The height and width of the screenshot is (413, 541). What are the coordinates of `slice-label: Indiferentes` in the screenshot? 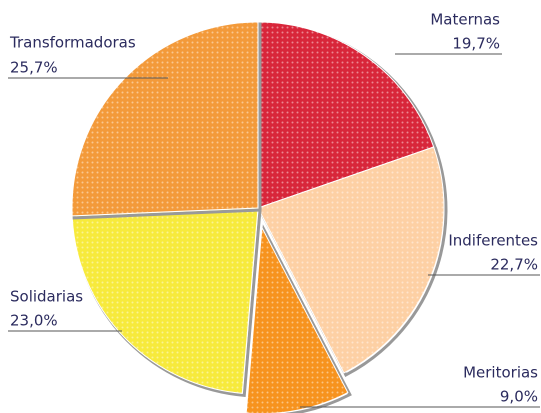 It's located at (493, 241).